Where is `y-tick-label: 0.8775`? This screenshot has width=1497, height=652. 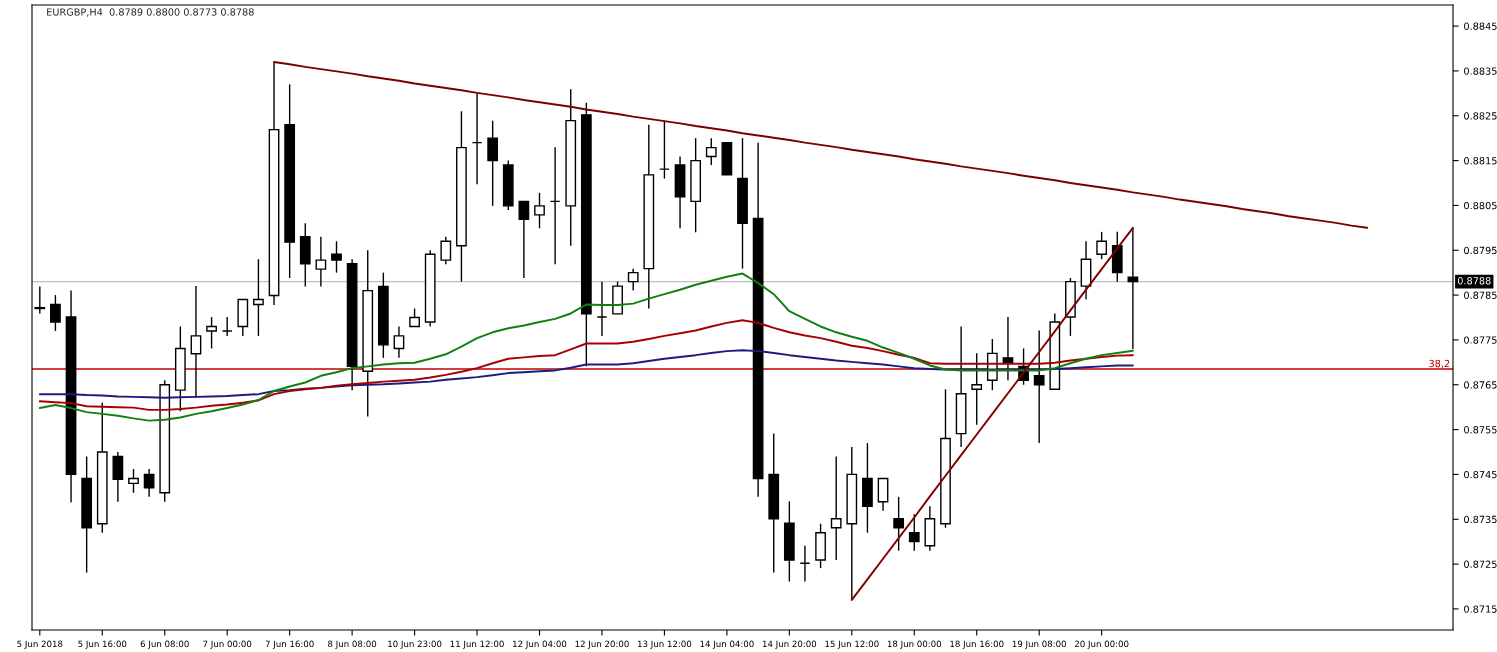
y-tick-label: 0.8775 is located at coordinates (1480, 340).